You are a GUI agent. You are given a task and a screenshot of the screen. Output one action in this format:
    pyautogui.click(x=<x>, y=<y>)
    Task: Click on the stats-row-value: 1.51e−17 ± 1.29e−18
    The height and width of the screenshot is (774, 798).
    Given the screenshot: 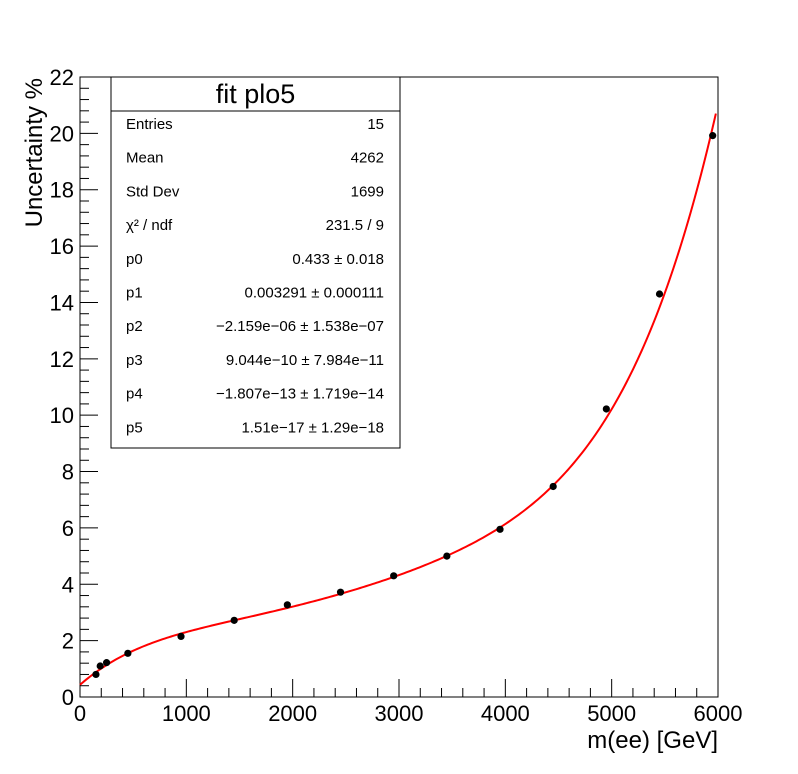 What is the action you would take?
    pyautogui.click(x=312, y=427)
    